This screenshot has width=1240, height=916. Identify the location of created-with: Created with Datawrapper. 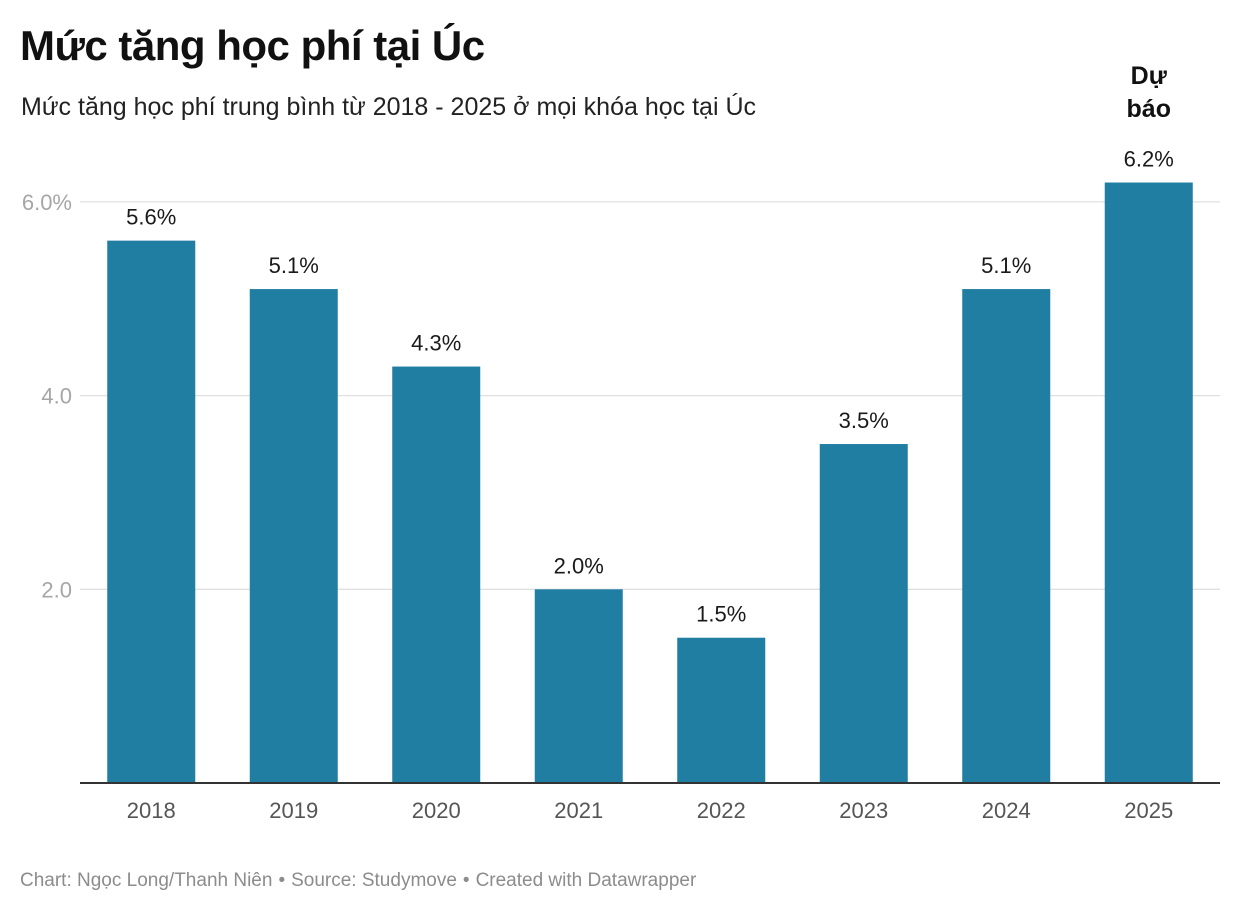
(586, 880).